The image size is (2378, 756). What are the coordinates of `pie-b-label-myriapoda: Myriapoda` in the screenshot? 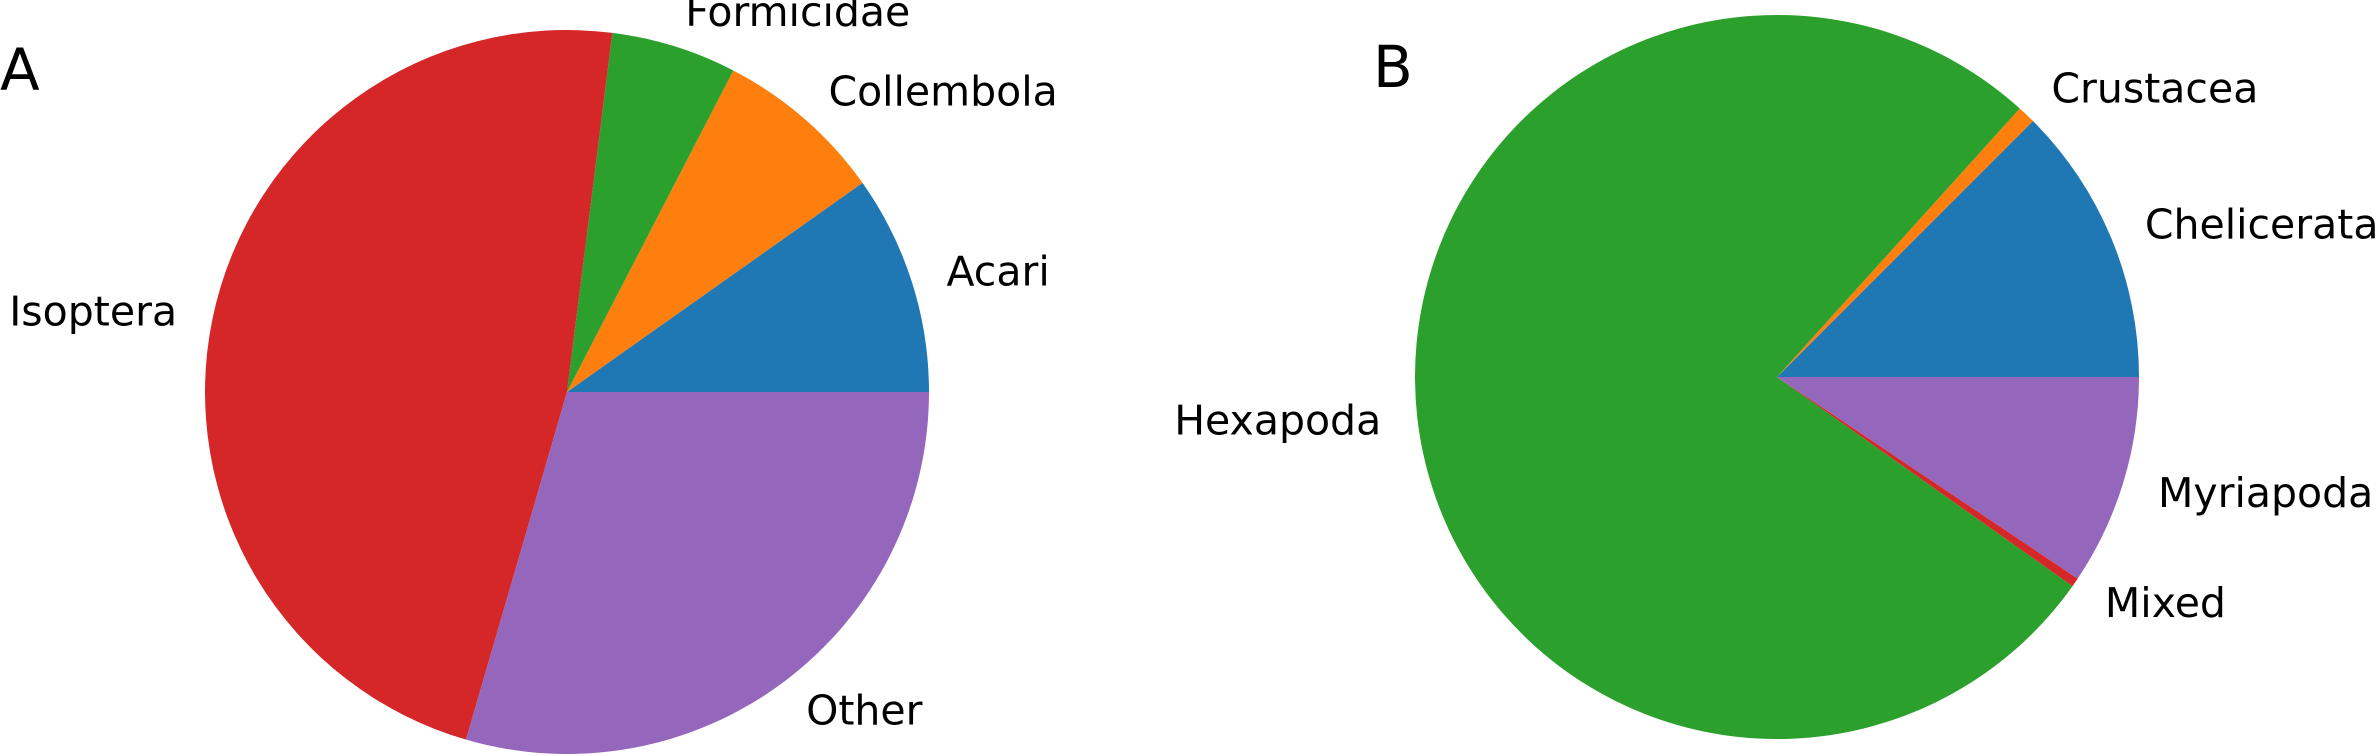 It's located at (2265, 493).